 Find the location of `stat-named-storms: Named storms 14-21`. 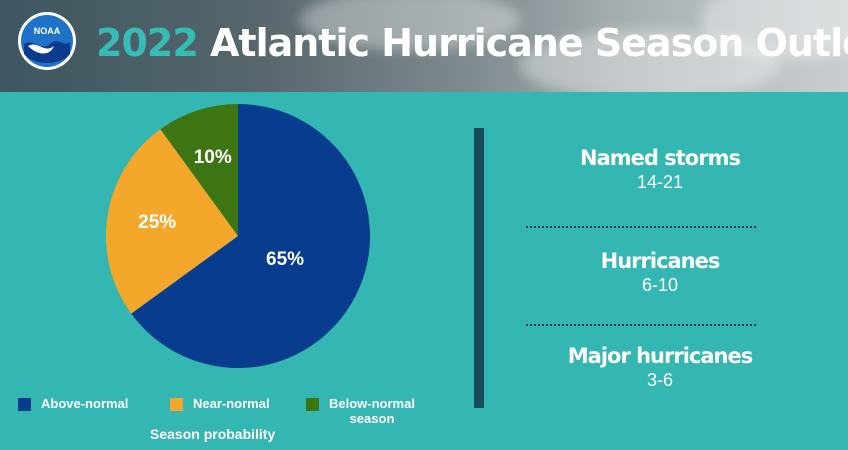

stat-named-storms: Named storms 14-21 is located at coordinates (660, 169).